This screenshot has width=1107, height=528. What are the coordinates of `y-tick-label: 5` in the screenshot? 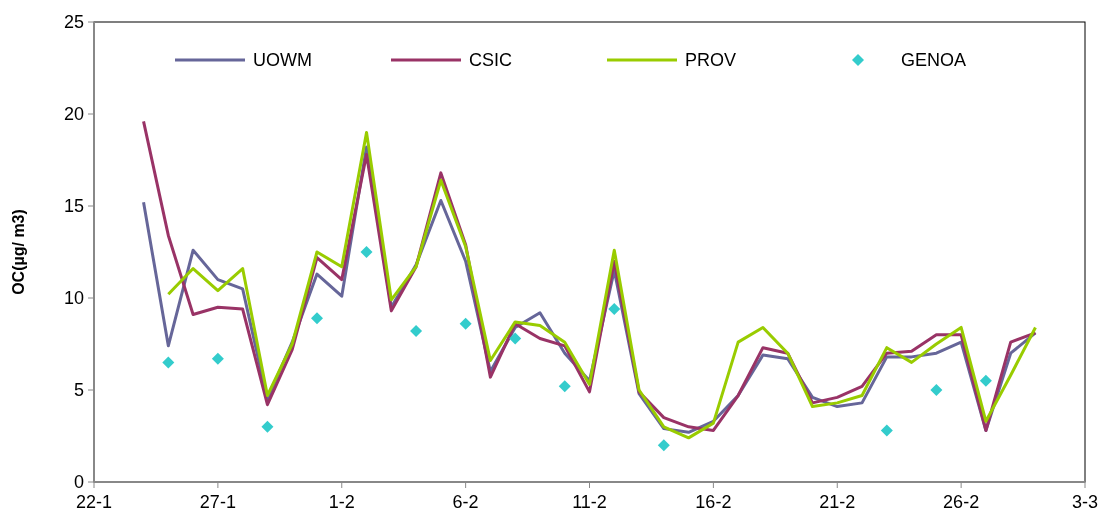 It's located at (78, 390).